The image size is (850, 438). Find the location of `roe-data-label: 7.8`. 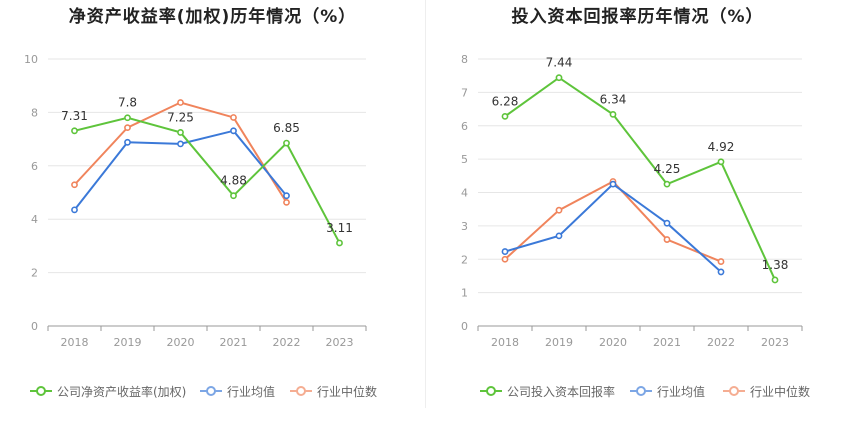

roe-data-label: 7.8 is located at coordinates (127, 103).